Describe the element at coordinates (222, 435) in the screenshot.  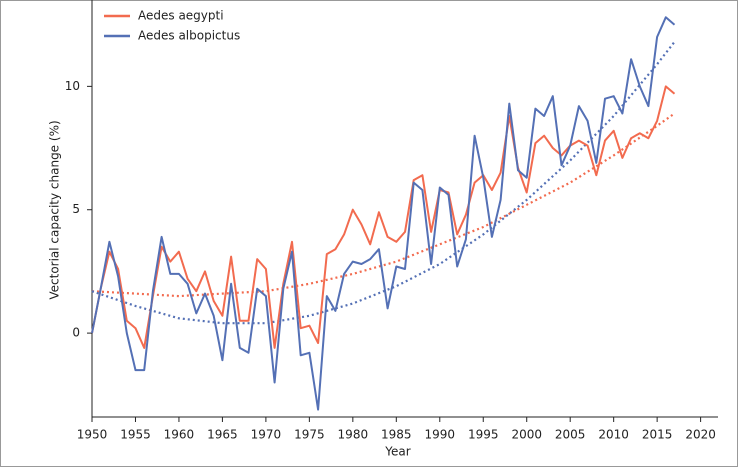
I see `x-tick-label: 1965` at that location.